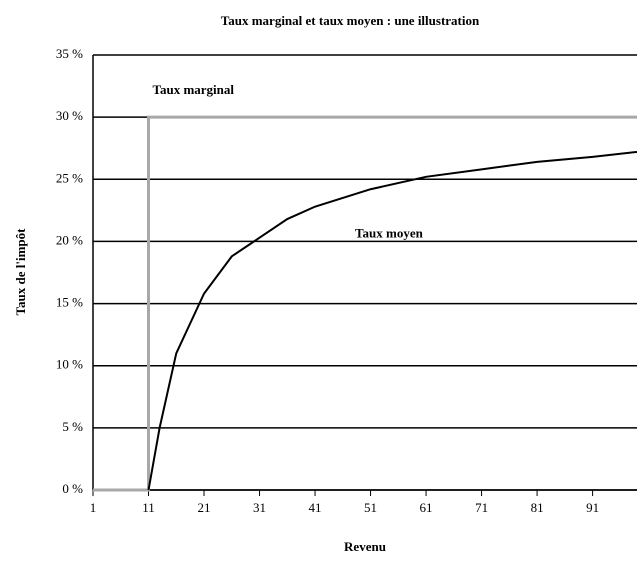 This screenshot has width=637, height=561. What do you see at coordinates (537, 507) in the screenshot?
I see `x-tick-label: 81` at bounding box center [537, 507].